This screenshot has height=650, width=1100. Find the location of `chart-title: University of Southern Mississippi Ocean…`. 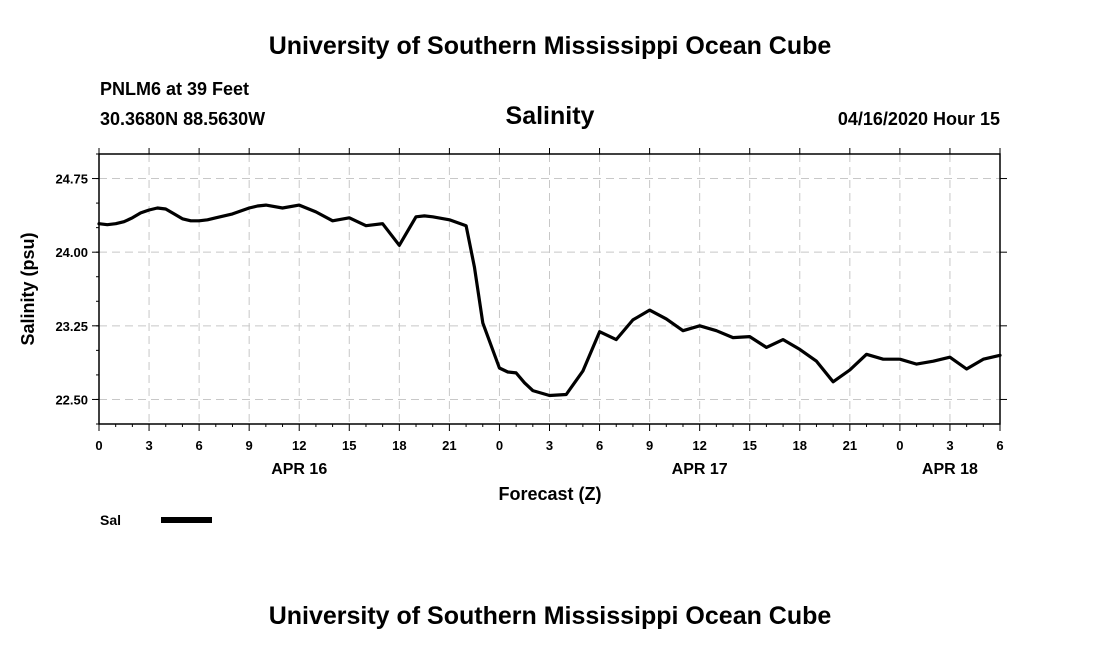

chart-title: University of Southern Mississippi Ocean… is located at coordinates (550, 46).